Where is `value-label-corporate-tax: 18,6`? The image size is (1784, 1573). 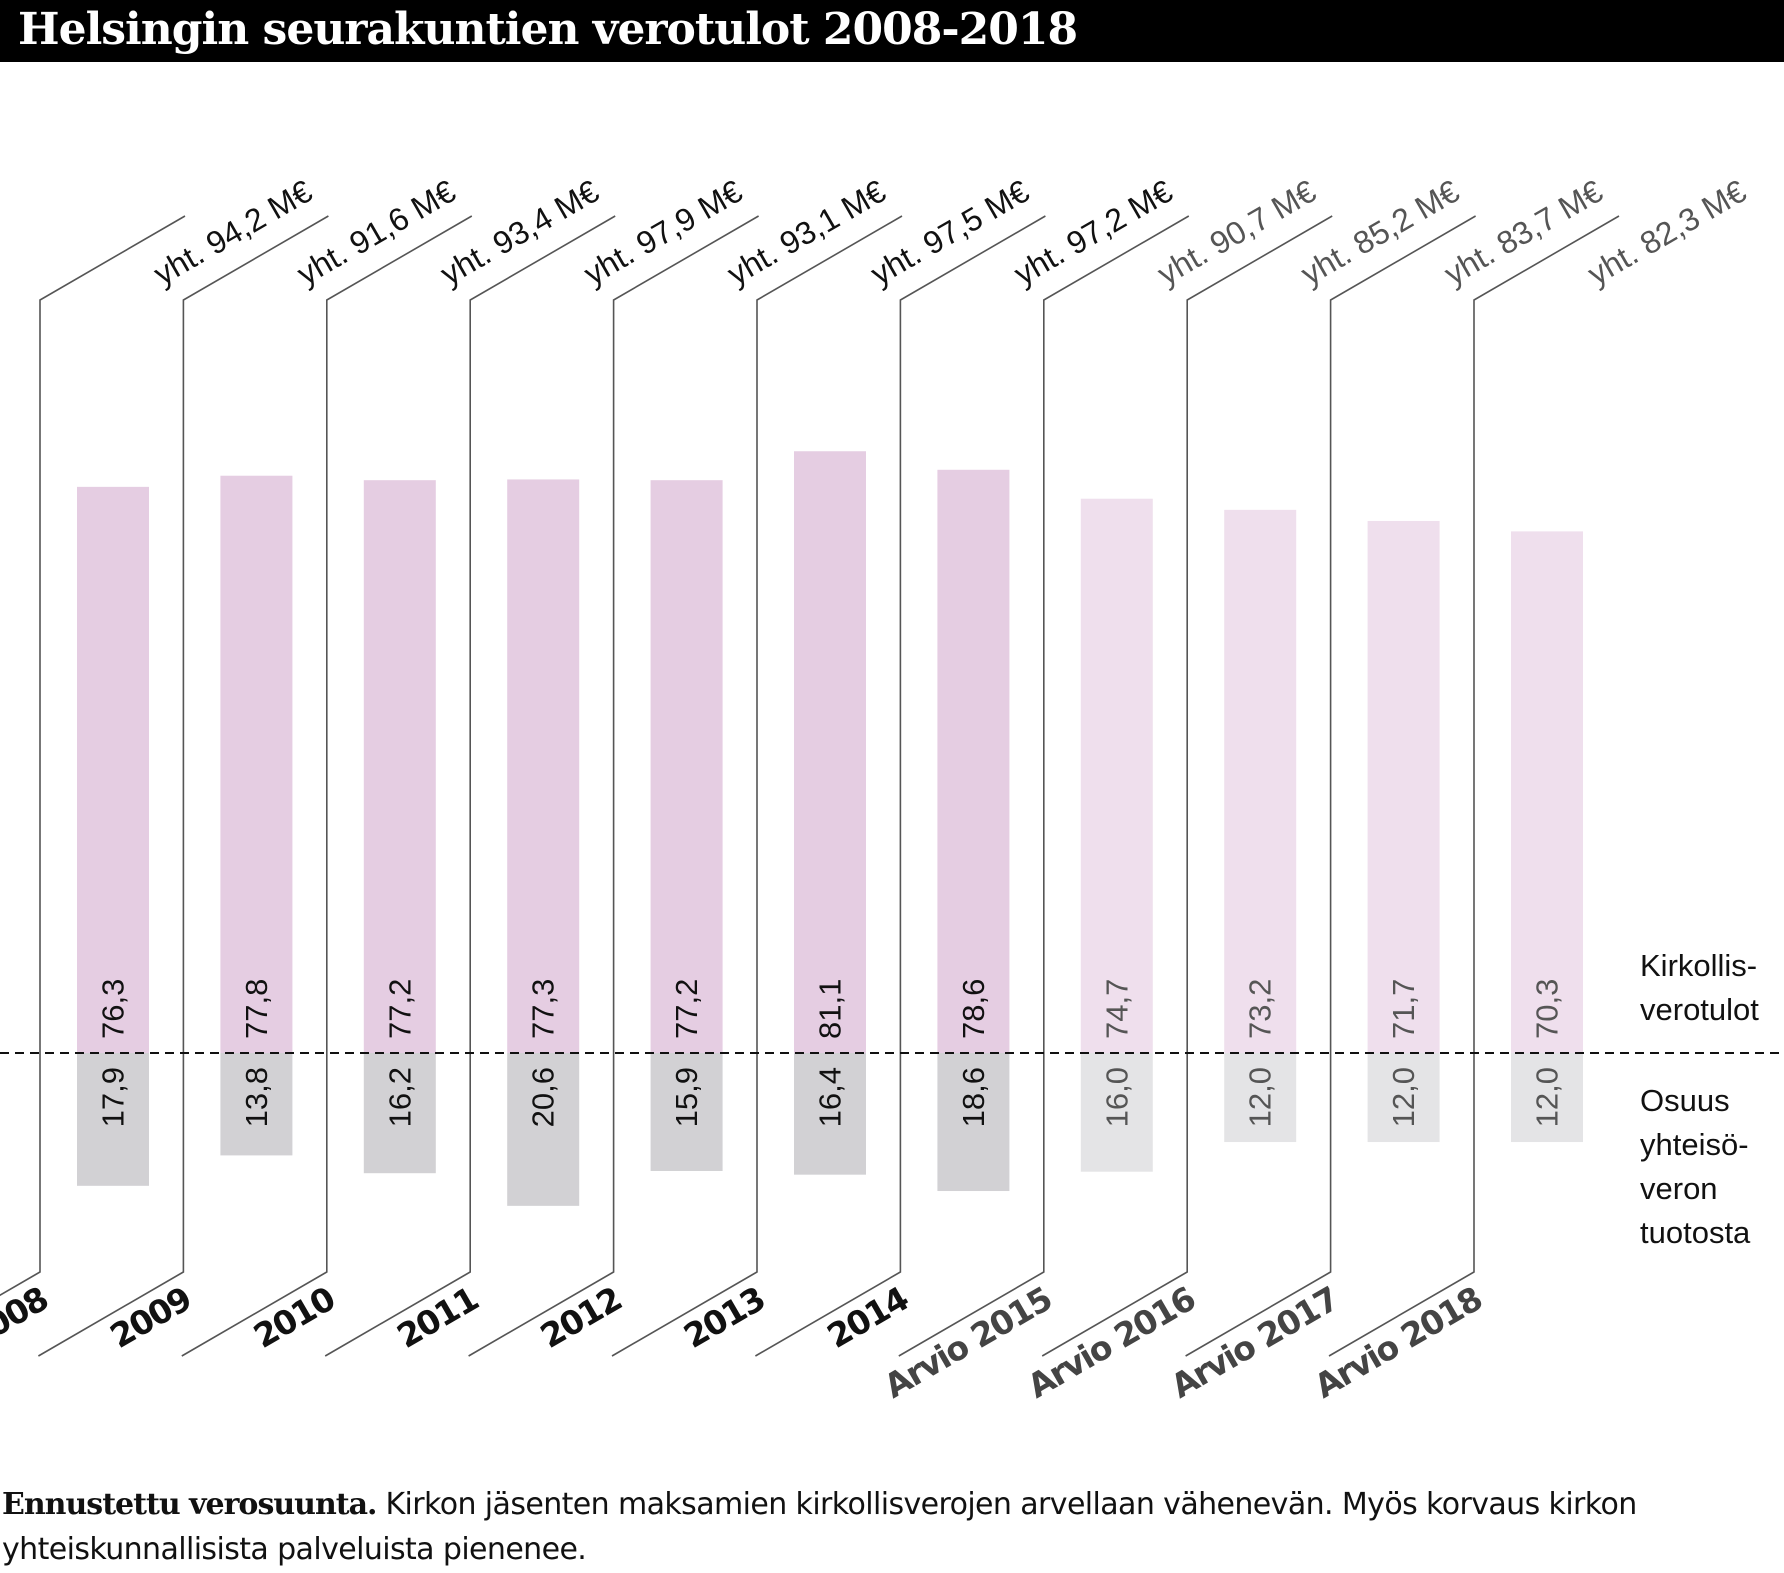
value-label-corporate-tax: 18,6 is located at coordinates (973, 1097).